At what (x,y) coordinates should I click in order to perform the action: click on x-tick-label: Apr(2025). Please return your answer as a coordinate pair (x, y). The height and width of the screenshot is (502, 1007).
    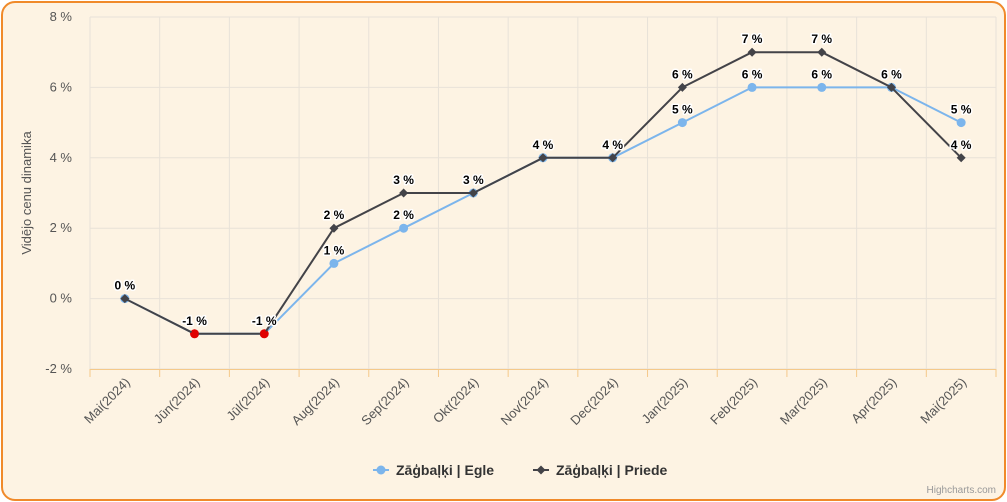
    Looking at the image, I should click on (873, 400).